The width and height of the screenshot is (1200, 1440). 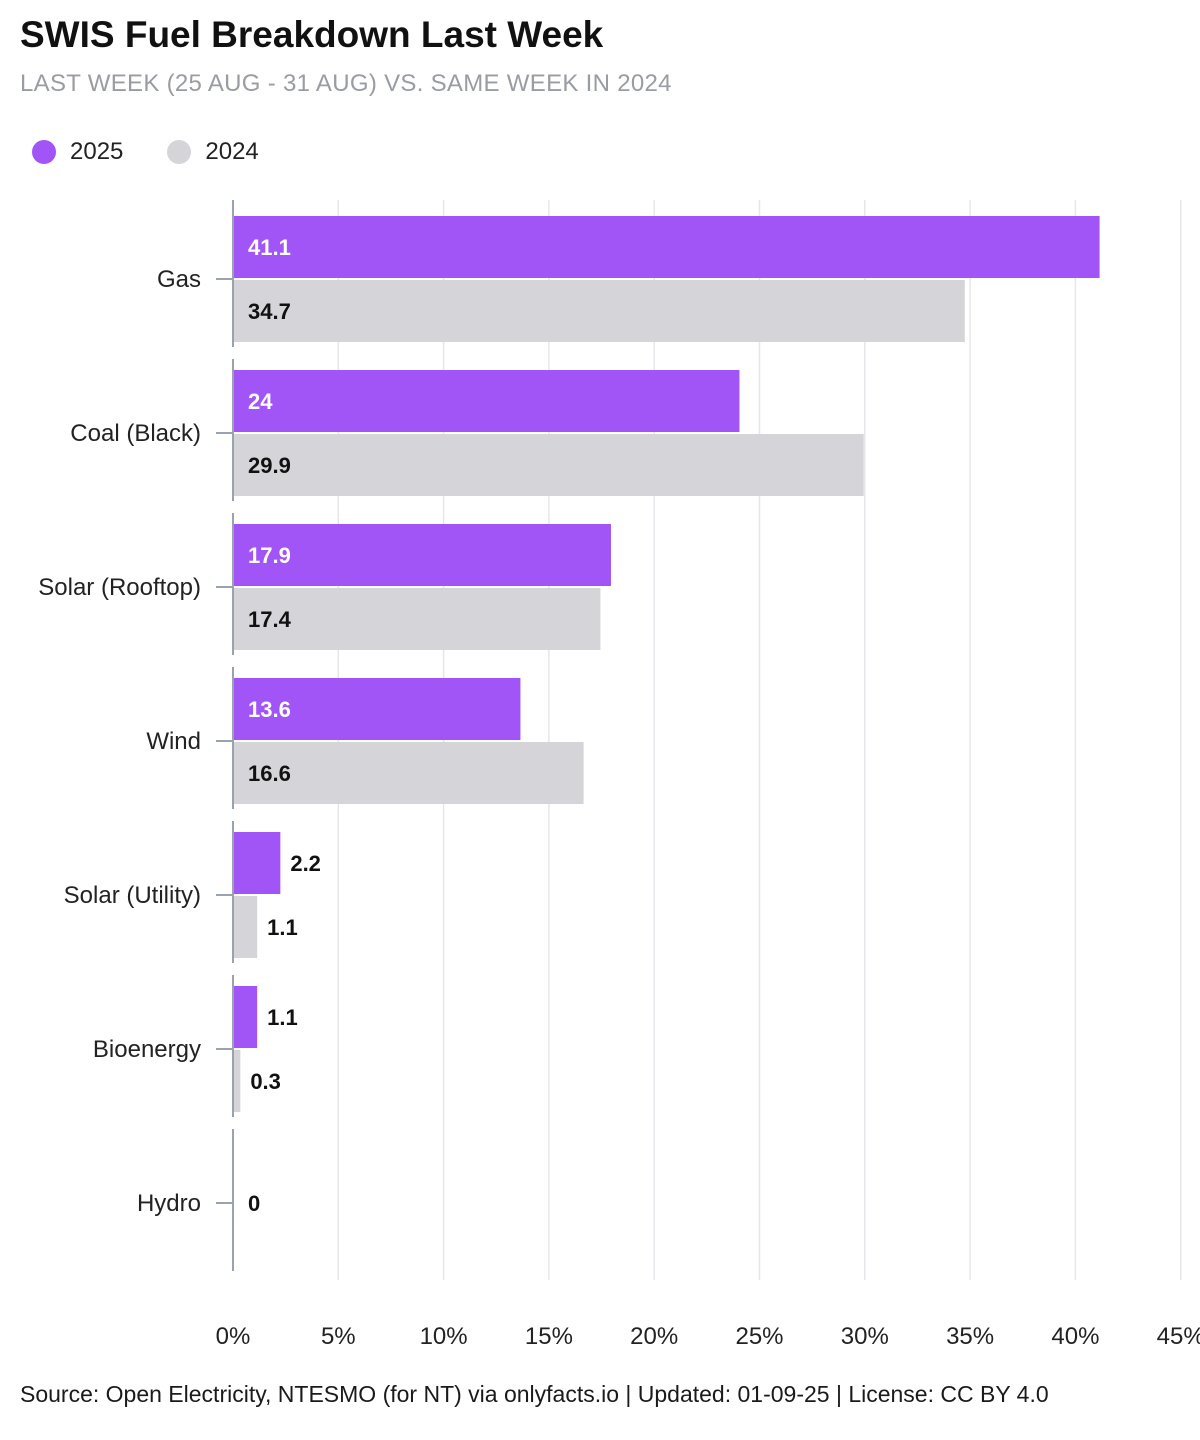 What do you see at coordinates (282, 1017) in the screenshot?
I see `value-label-2025: 1.1` at bounding box center [282, 1017].